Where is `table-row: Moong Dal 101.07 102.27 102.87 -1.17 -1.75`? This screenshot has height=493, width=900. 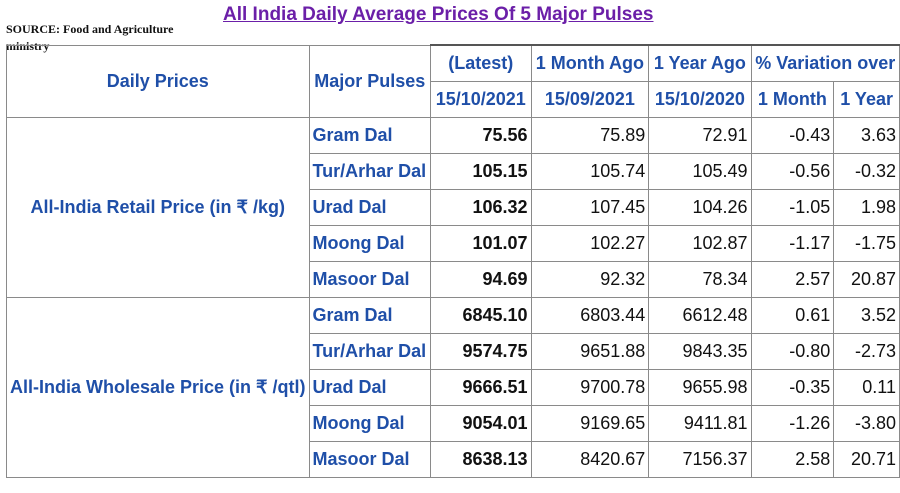
table-row: Moong Dal 101.07 102.27 102.87 -1.17 -1.75 is located at coordinates (453, 243).